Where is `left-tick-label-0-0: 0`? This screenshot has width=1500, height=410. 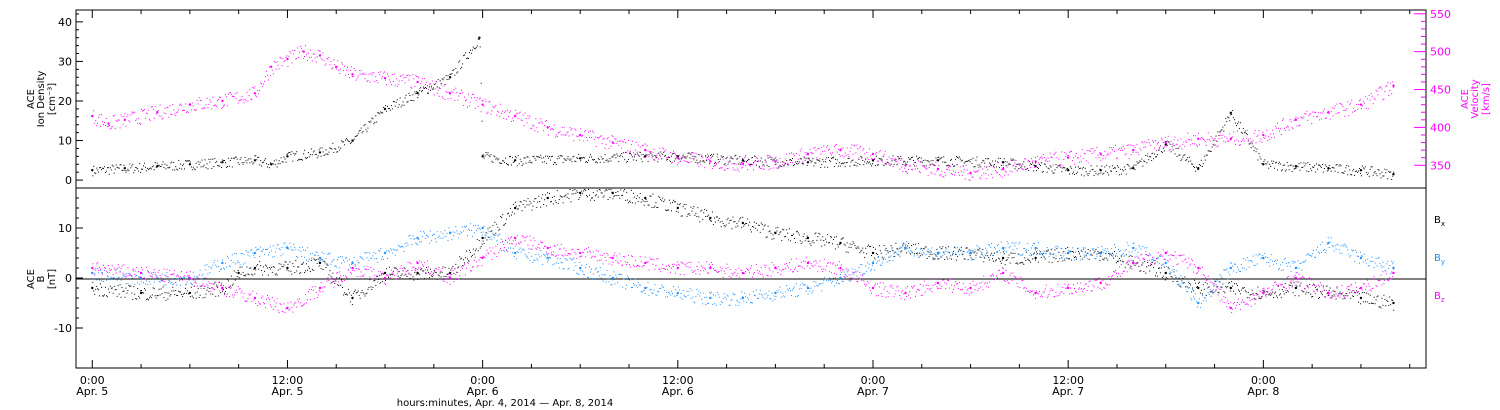
left-tick-label-0-0: 0 is located at coordinates (68, 180).